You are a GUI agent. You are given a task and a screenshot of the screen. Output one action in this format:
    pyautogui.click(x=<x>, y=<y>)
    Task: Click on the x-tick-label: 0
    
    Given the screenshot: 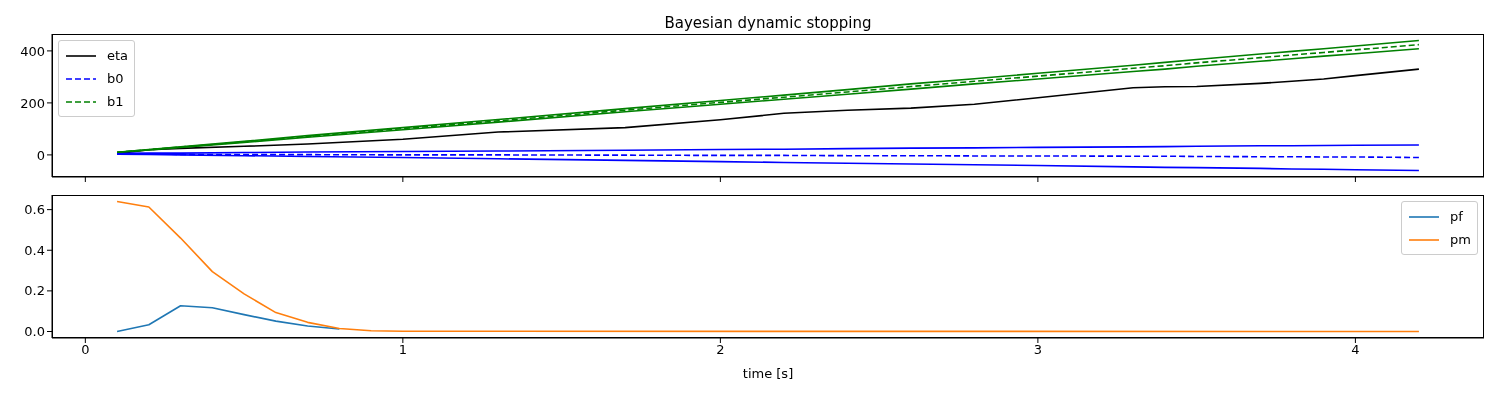 What is the action you would take?
    pyautogui.click(x=85, y=350)
    